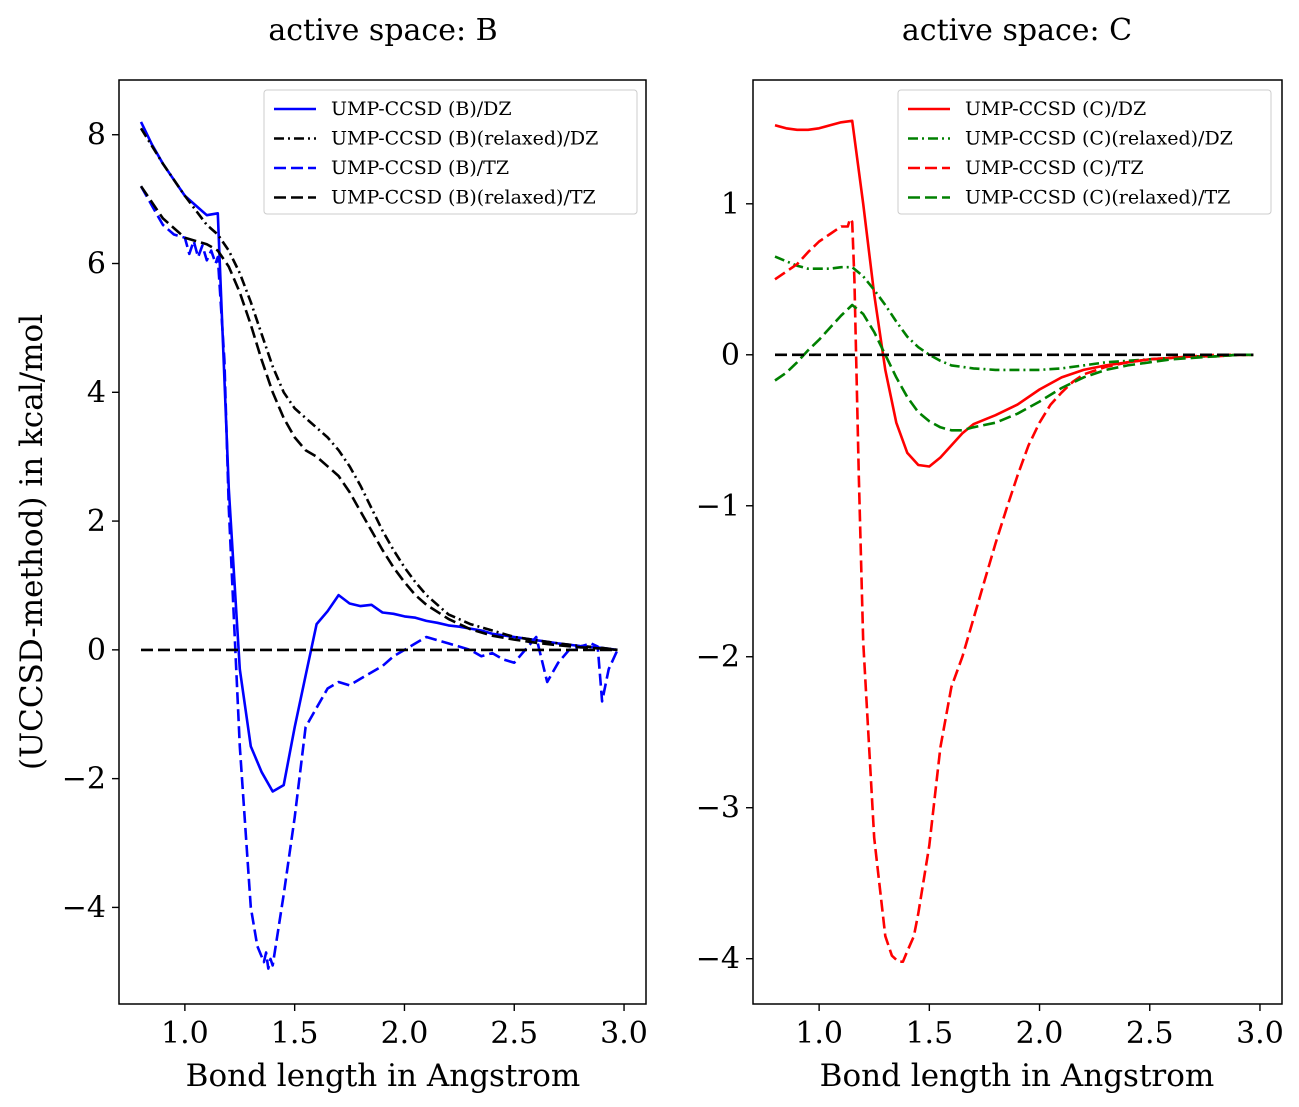 The height and width of the screenshot is (1107, 1299). Describe the element at coordinates (32, 542) in the screenshot. I see `y-axis-label: (UCCSD-method) in kcal/mol` at that location.